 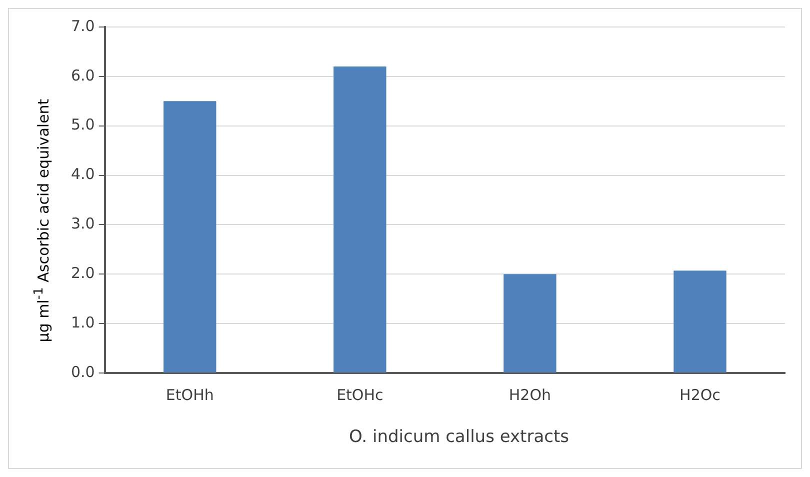 What do you see at coordinates (190, 395) in the screenshot?
I see `x-tick-label: EtOHh` at bounding box center [190, 395].